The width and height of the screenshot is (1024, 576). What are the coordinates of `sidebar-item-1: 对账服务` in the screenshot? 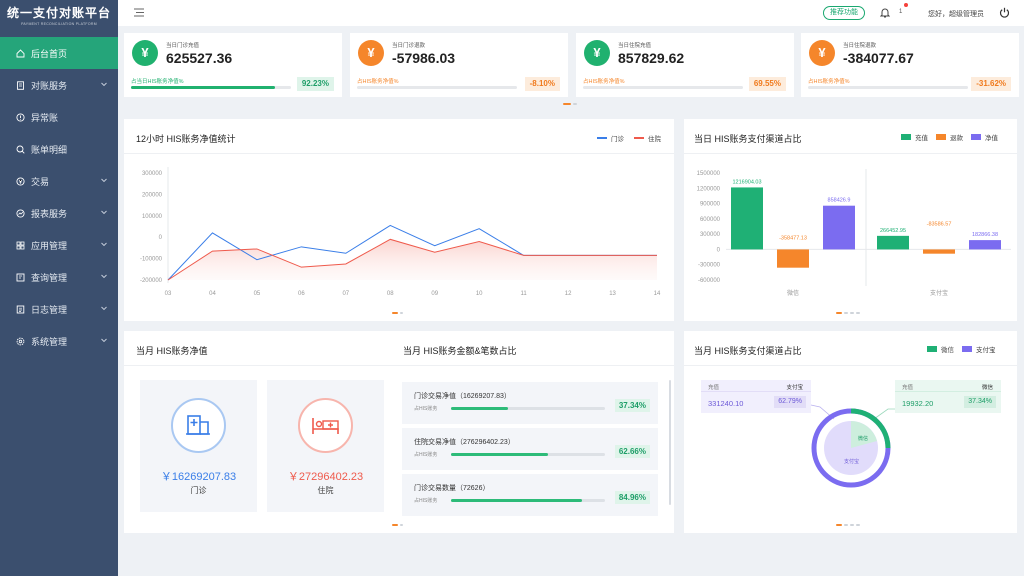 It's located at (59, 85).